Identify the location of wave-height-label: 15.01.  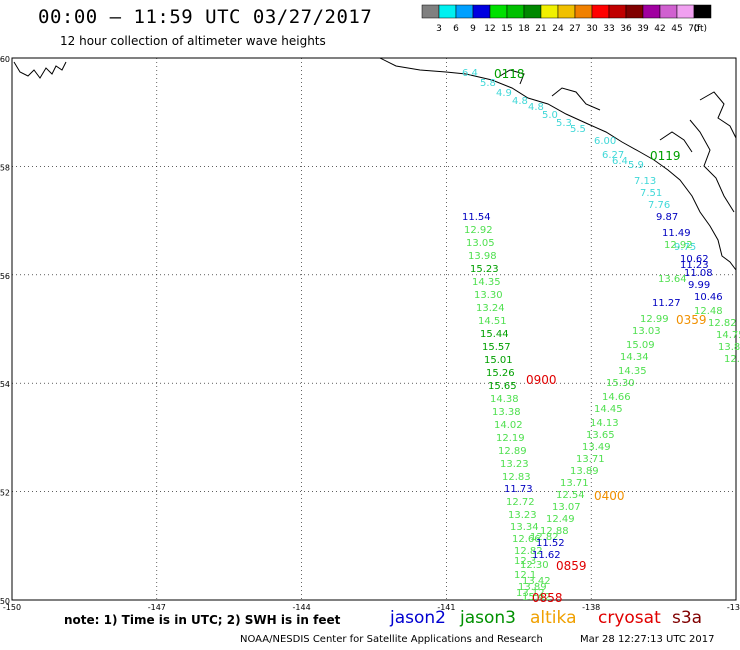
(498, 360).